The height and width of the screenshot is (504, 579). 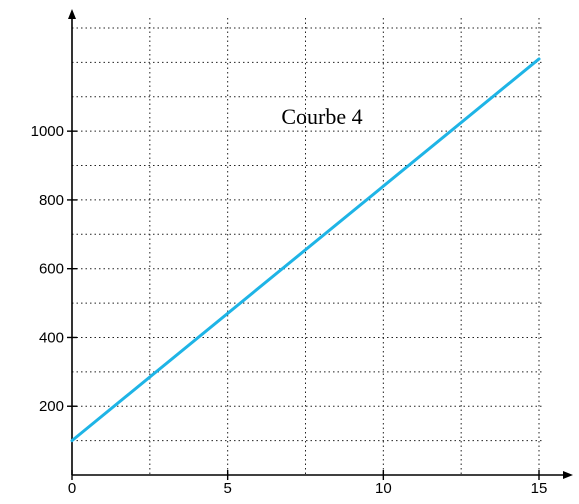 What do you see at coordinates (227, 488) in the screenshot?
I see `x-tick-label: 5` at bounding box center [227, 488].